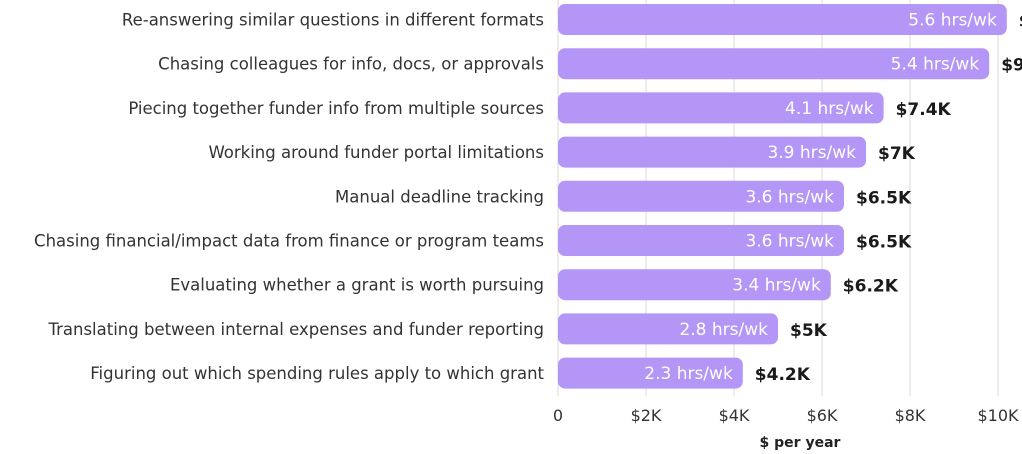 The width and height of the screenshot is (1022, 454). Describe the element at coordinates (688, 374) in the screenshot. I see `hours-label: 2.3 hrs/wk` at that location.